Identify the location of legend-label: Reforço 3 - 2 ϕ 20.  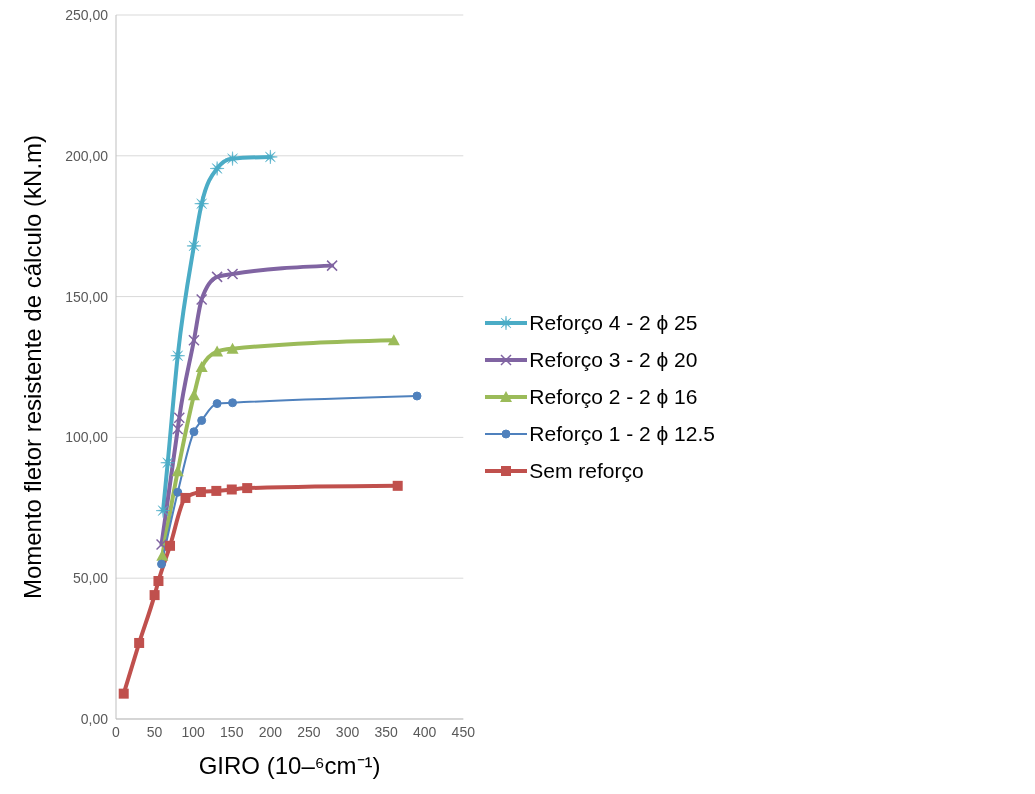
(613, 360).